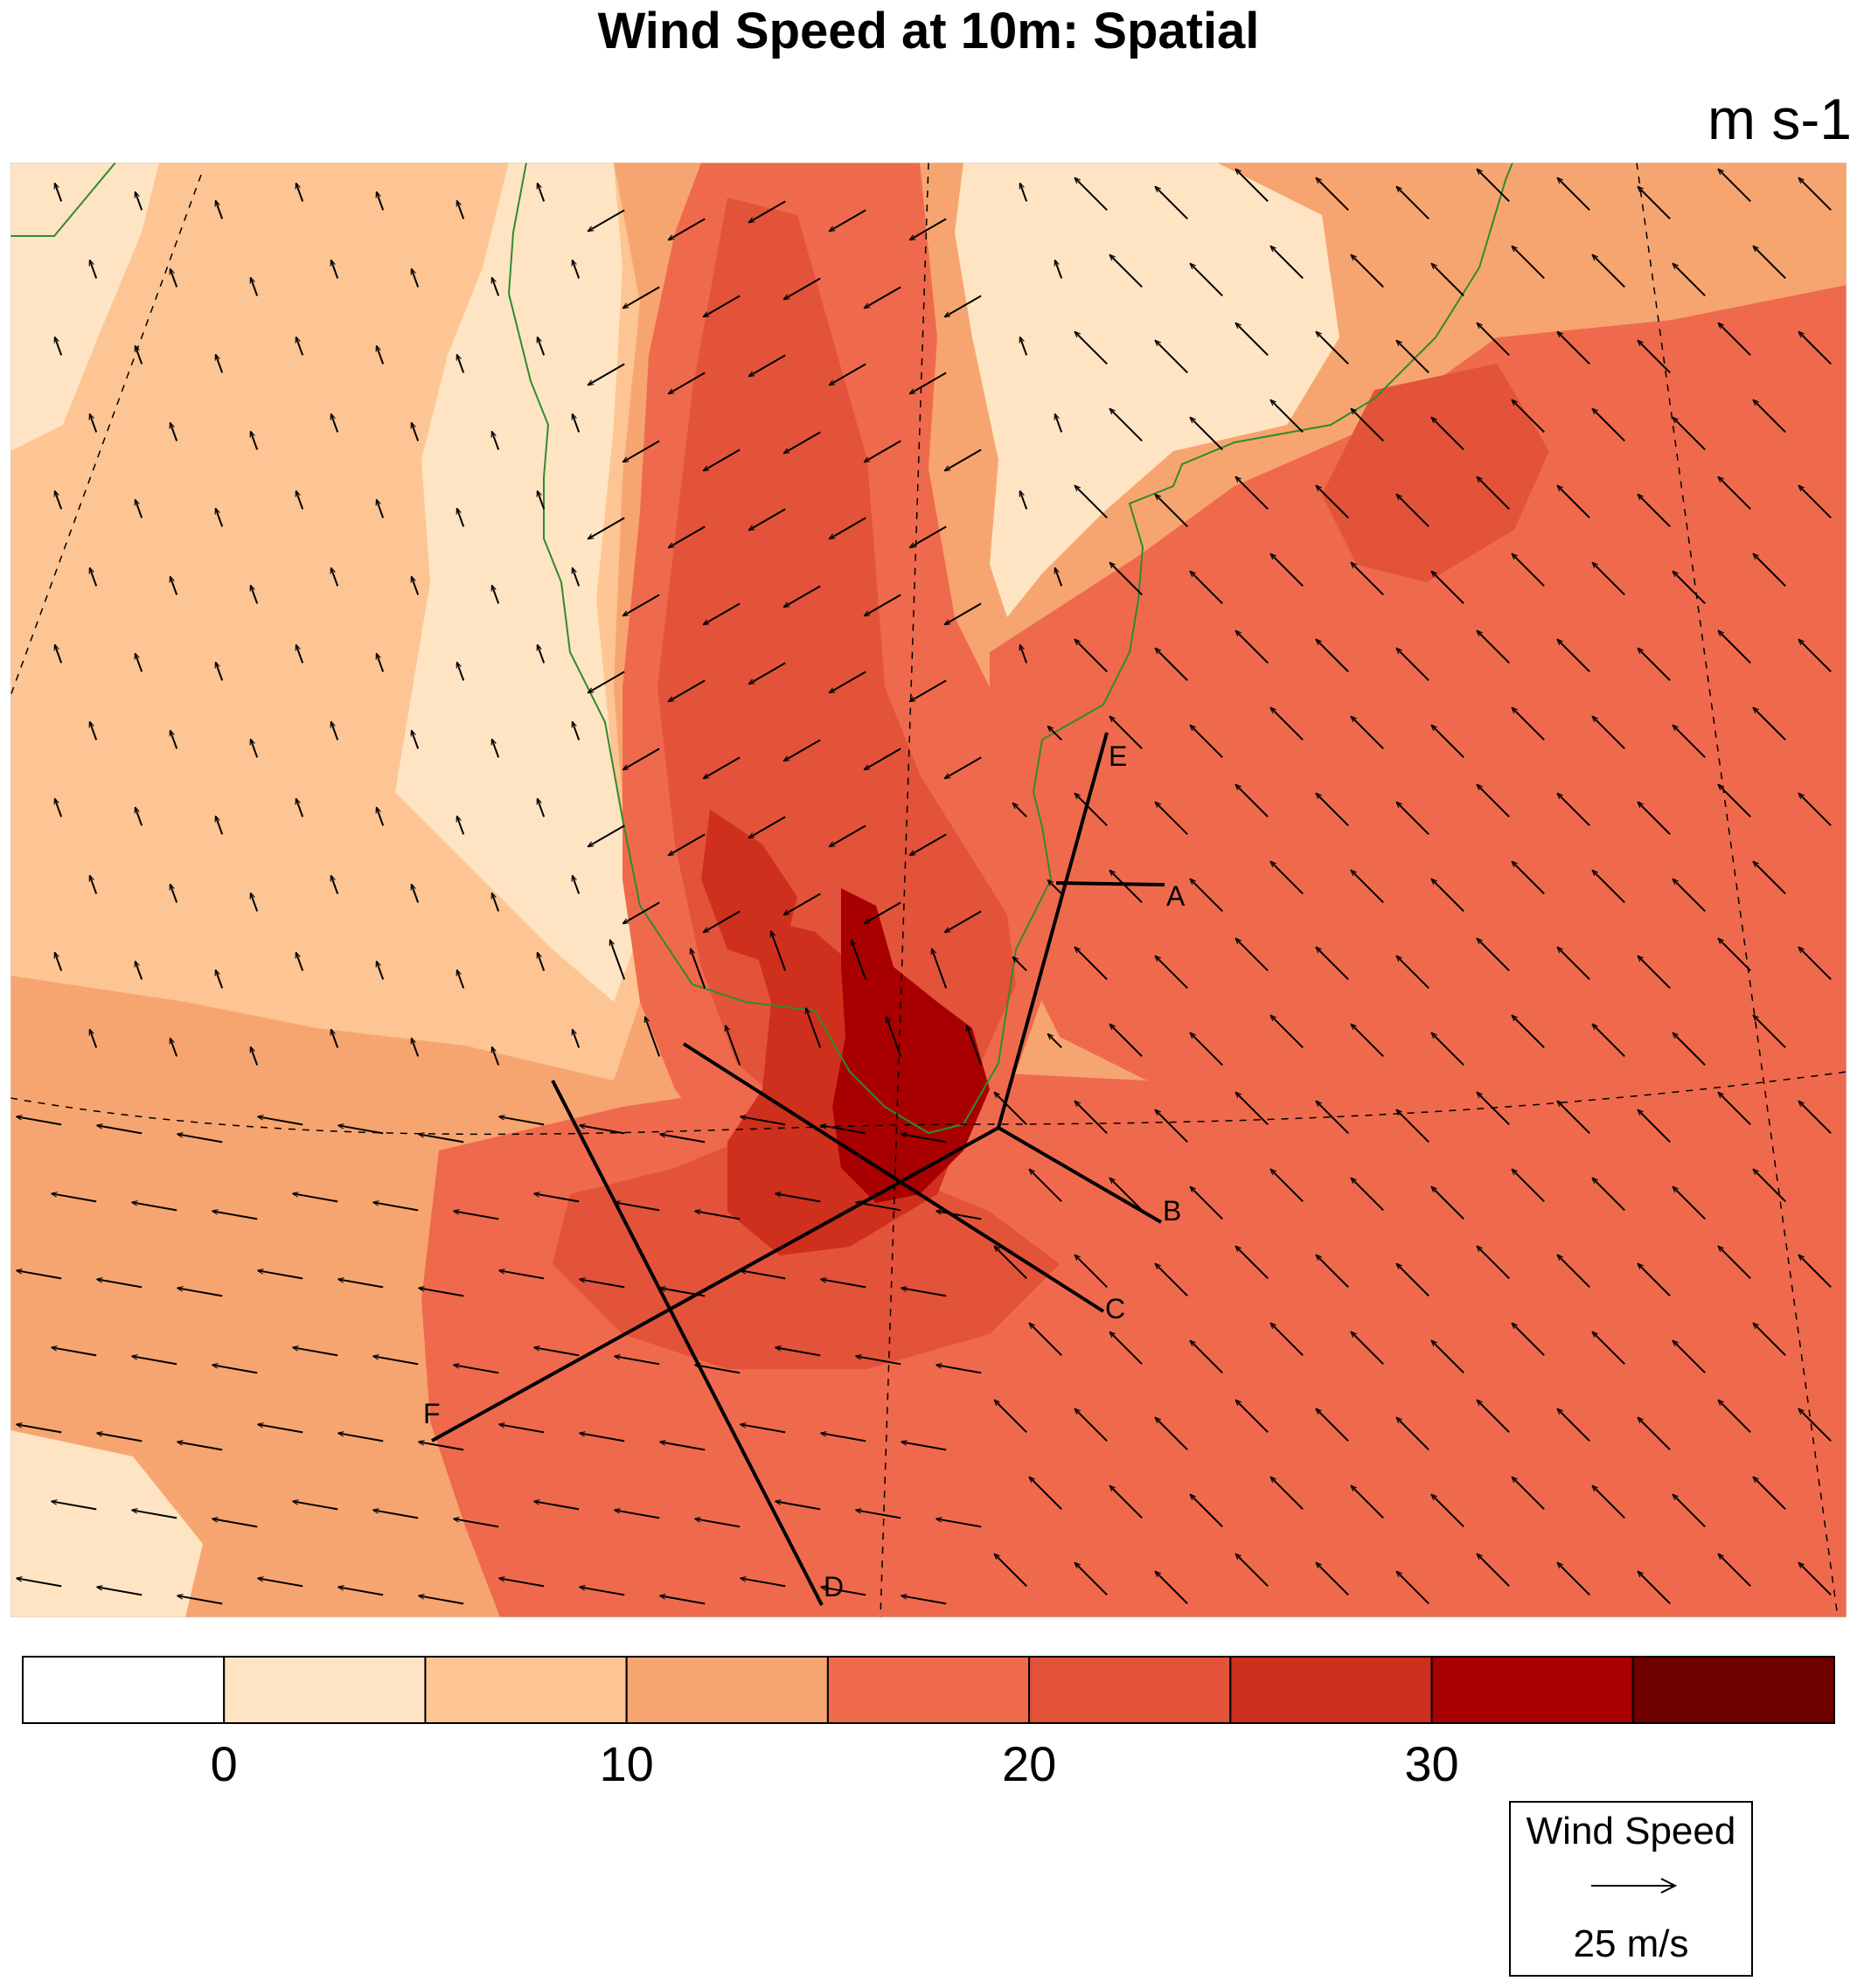 This screenshot has width=1857, height=1988. What do you see at coordinates (1147, 390) in the screenshot?
I see `shade-0-5-northeast` at bounding box center [1147, 390].